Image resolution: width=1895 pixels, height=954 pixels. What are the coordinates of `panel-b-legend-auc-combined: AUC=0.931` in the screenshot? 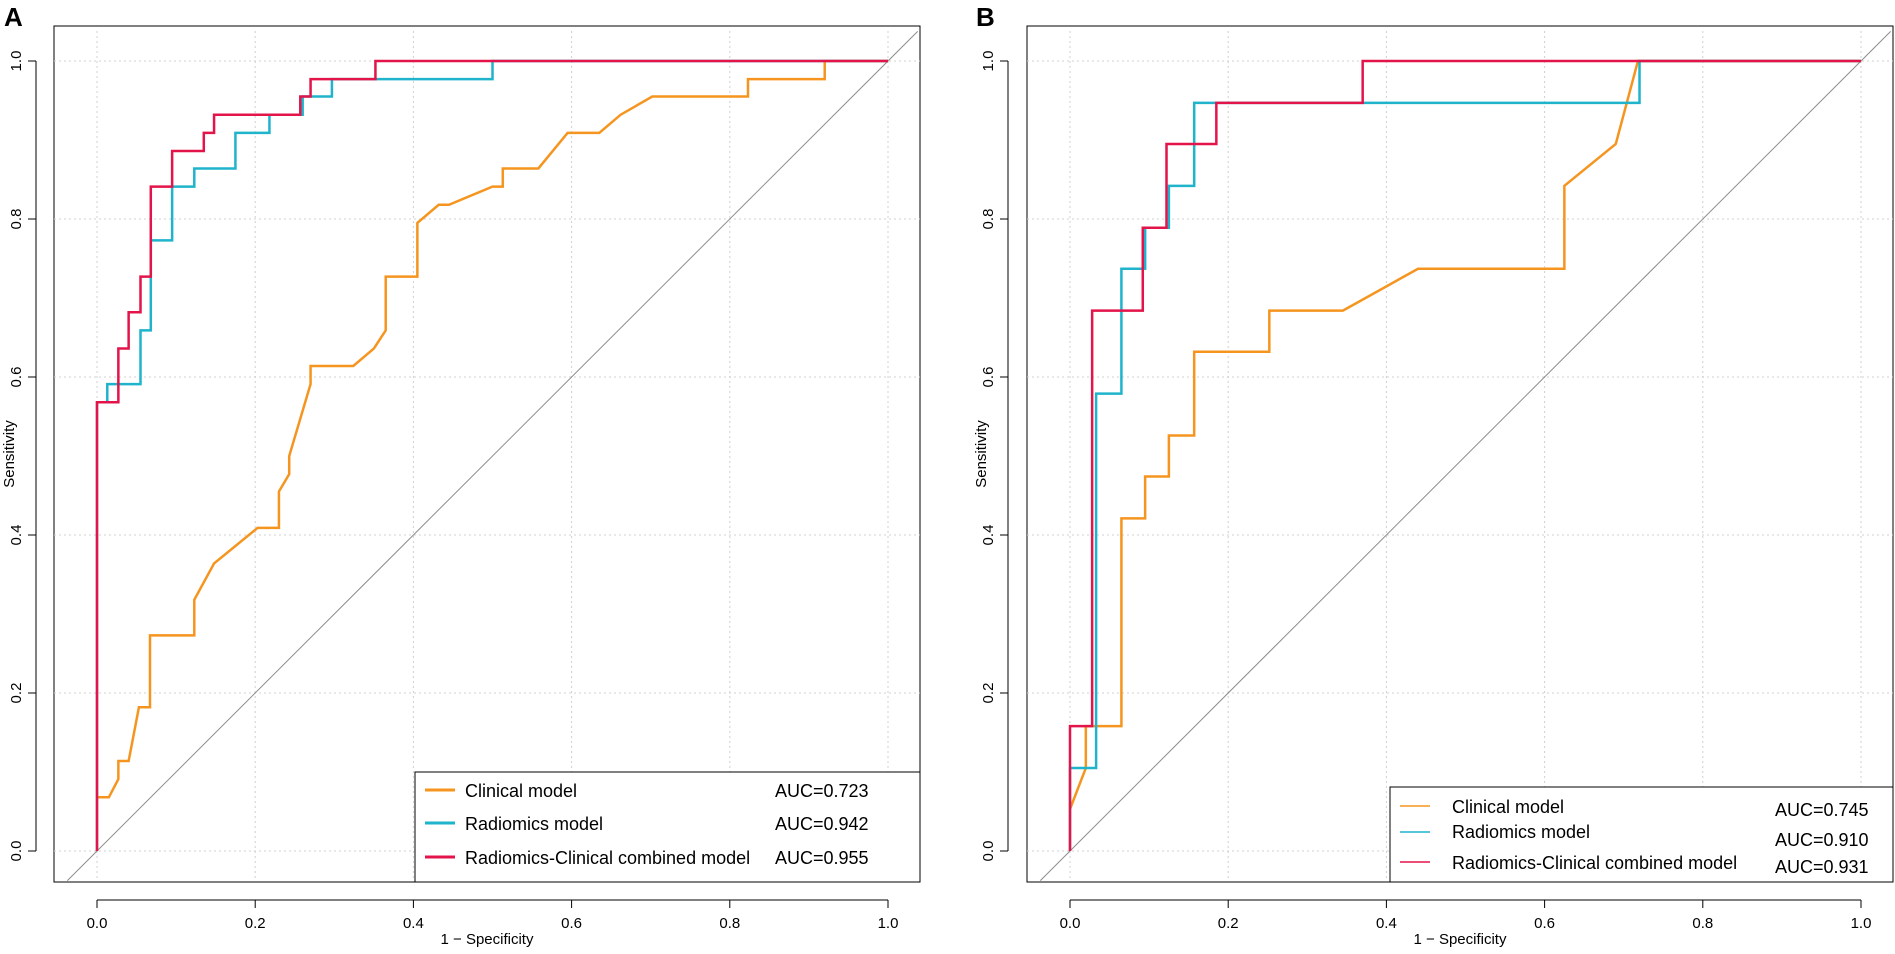 It's located at (1822, 867).